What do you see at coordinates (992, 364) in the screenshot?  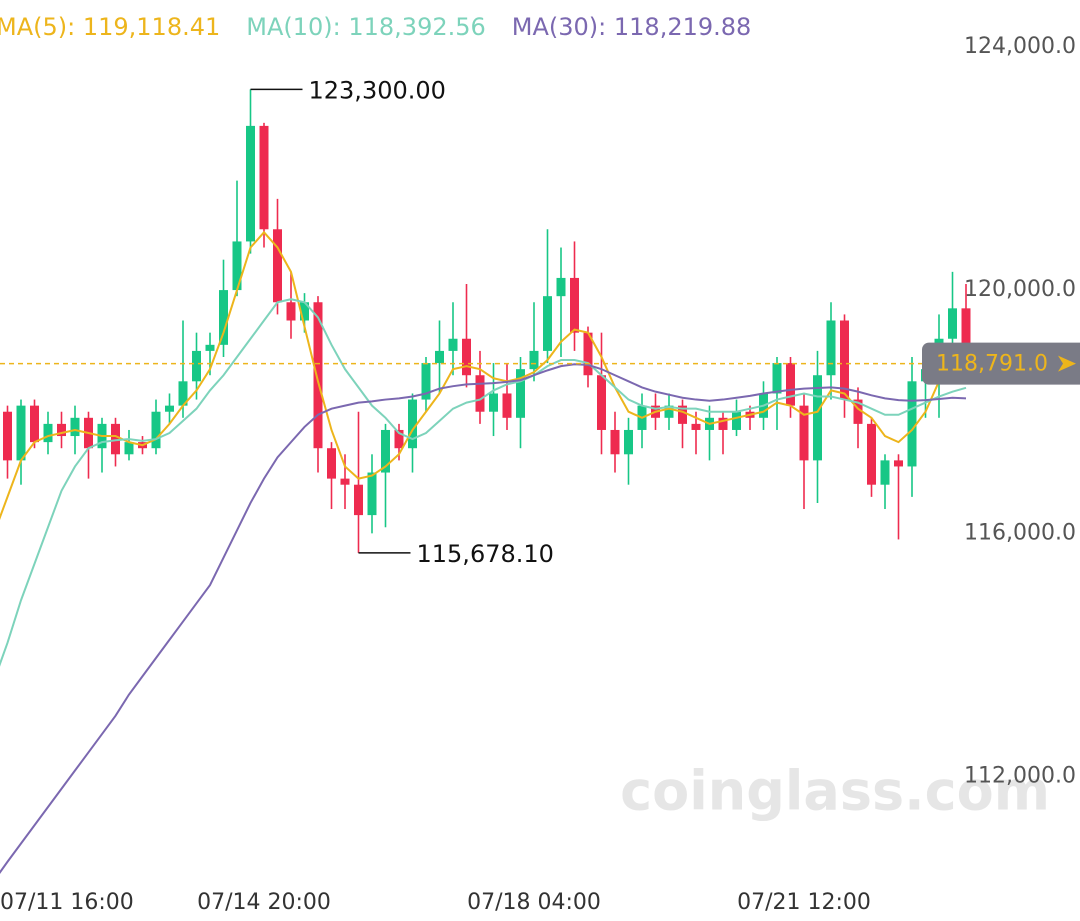 I see `last-price-label: 118,791.0` at bounding box center [992, 364].